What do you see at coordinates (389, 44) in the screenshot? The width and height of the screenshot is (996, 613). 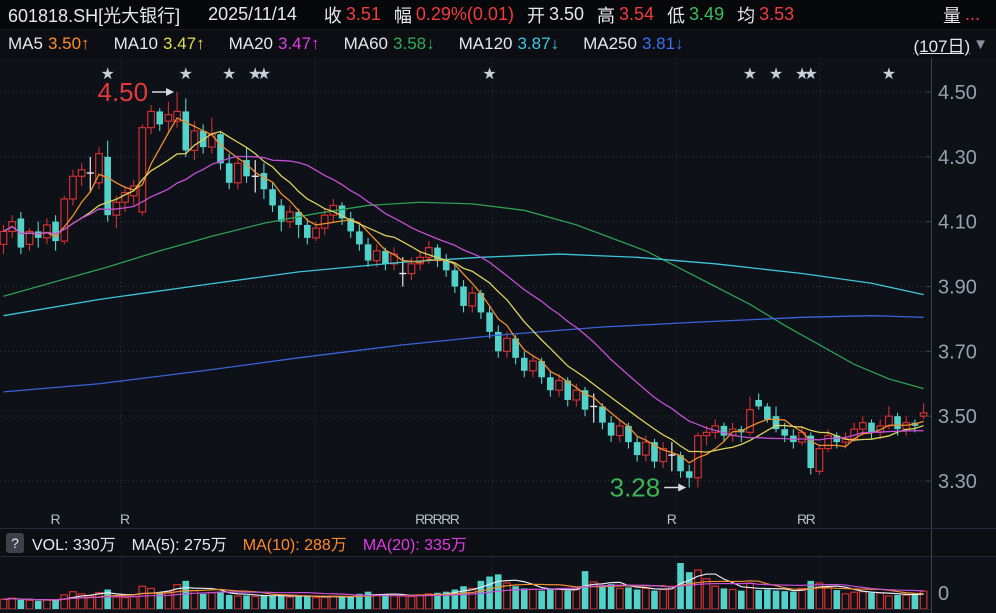 I see `ma-item: MA60 3.58↓` at bounding box center [389, 44].